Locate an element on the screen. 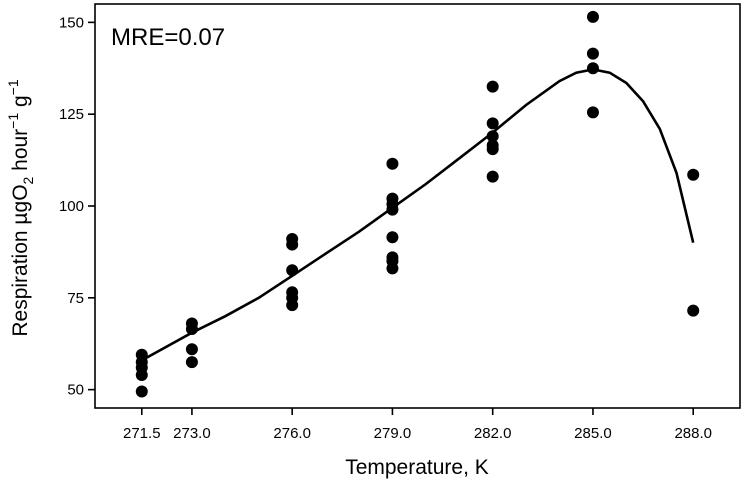  y-tick-label: 125 is located at coordinates (71, 114).